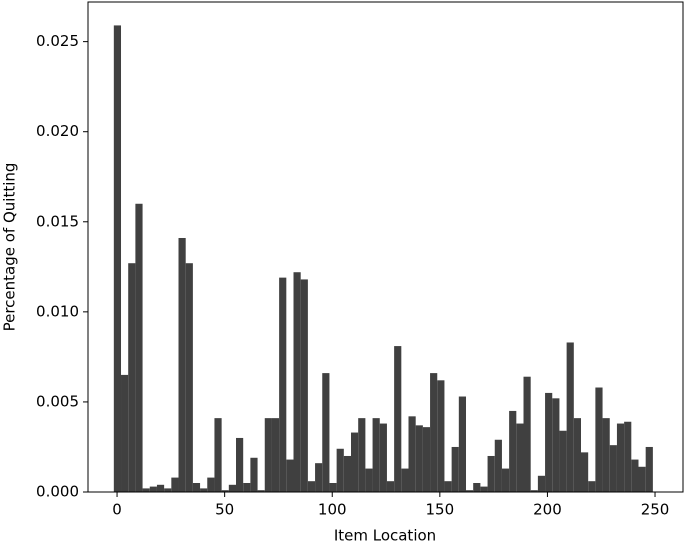 This screenshot has height=545, width=685. Describe the element at coordinates (57, 492) in the screenshot. I see `y-tick-label: 0.000` at that location.